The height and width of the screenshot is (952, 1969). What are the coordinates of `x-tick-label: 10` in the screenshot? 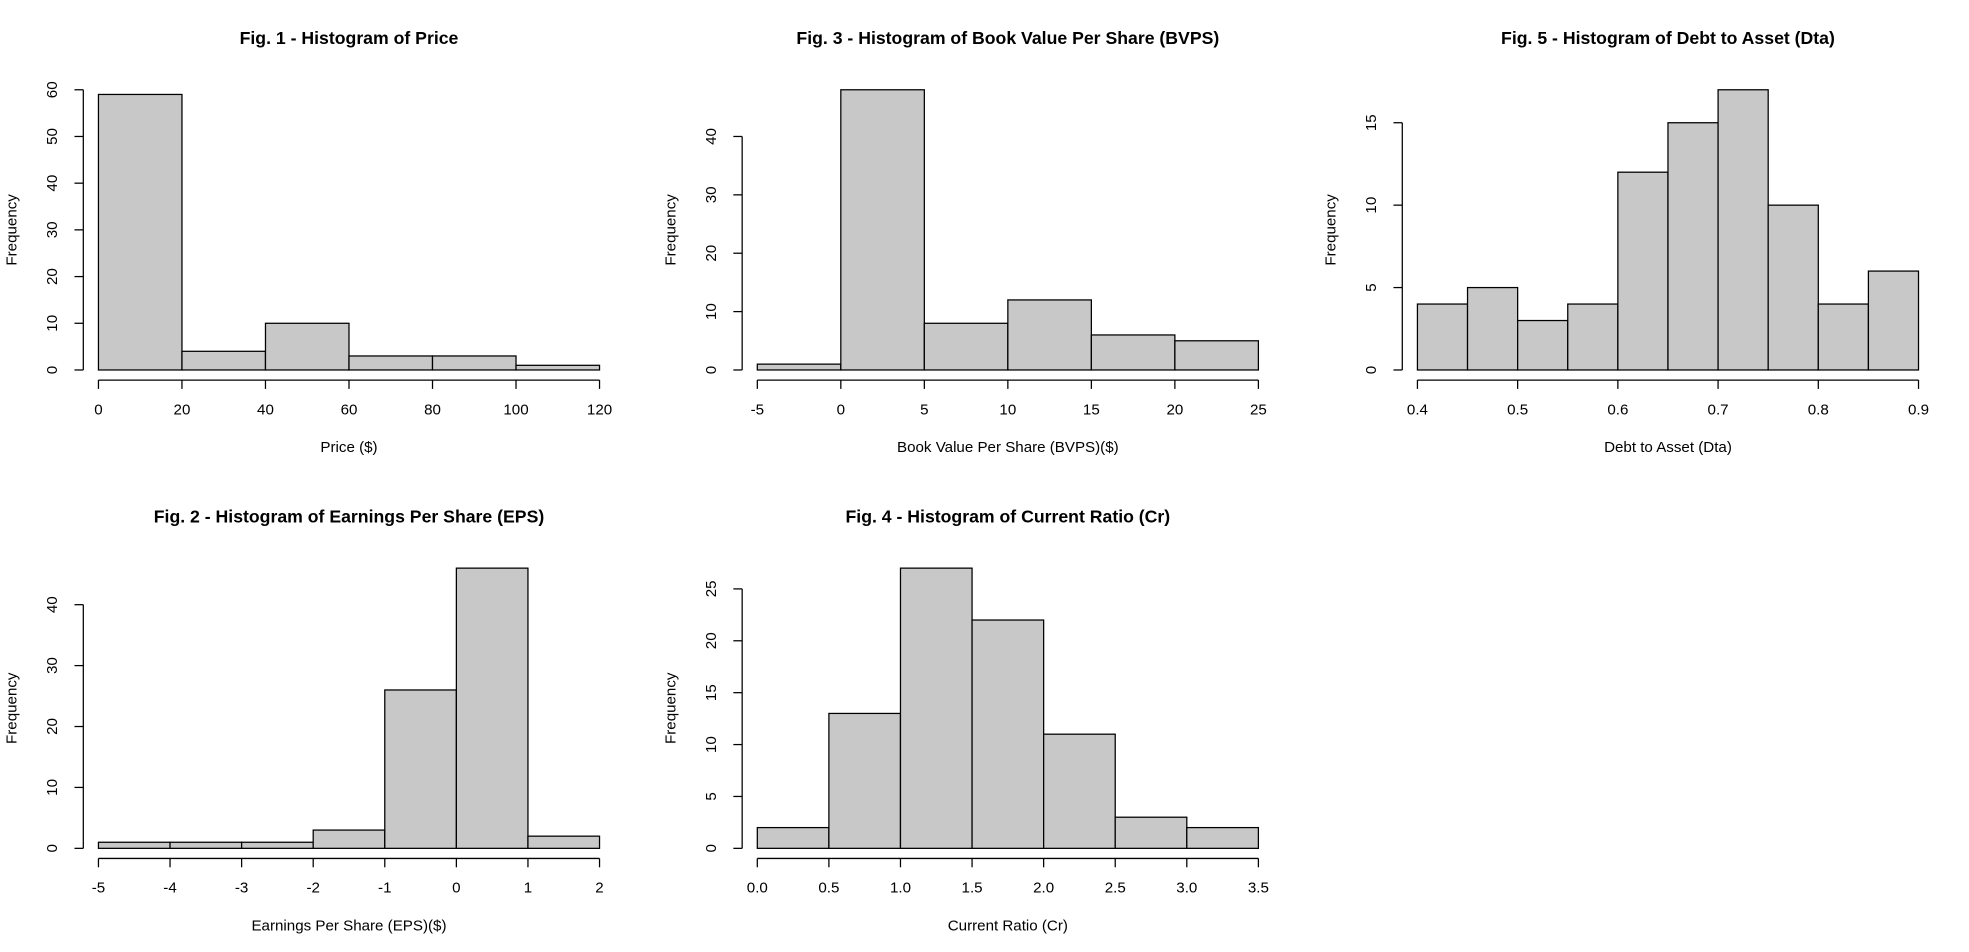 It's located at (1007, 409).